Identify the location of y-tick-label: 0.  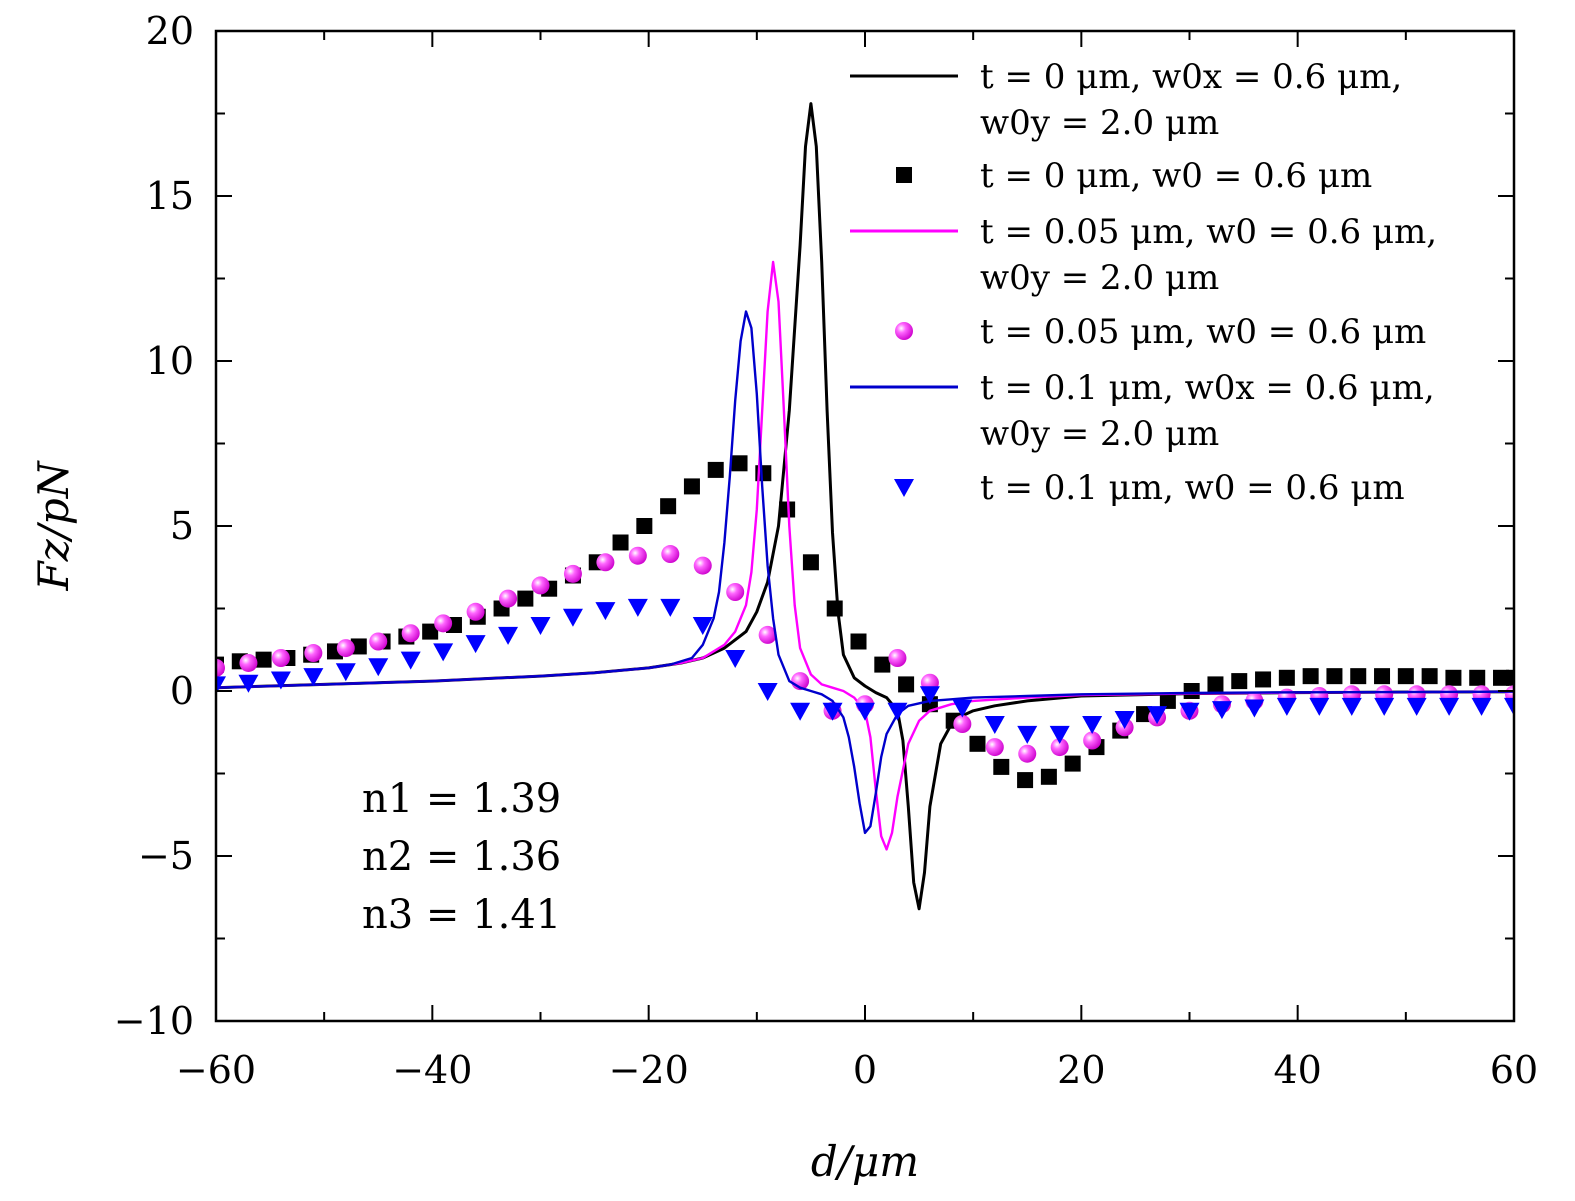
(182, 691).